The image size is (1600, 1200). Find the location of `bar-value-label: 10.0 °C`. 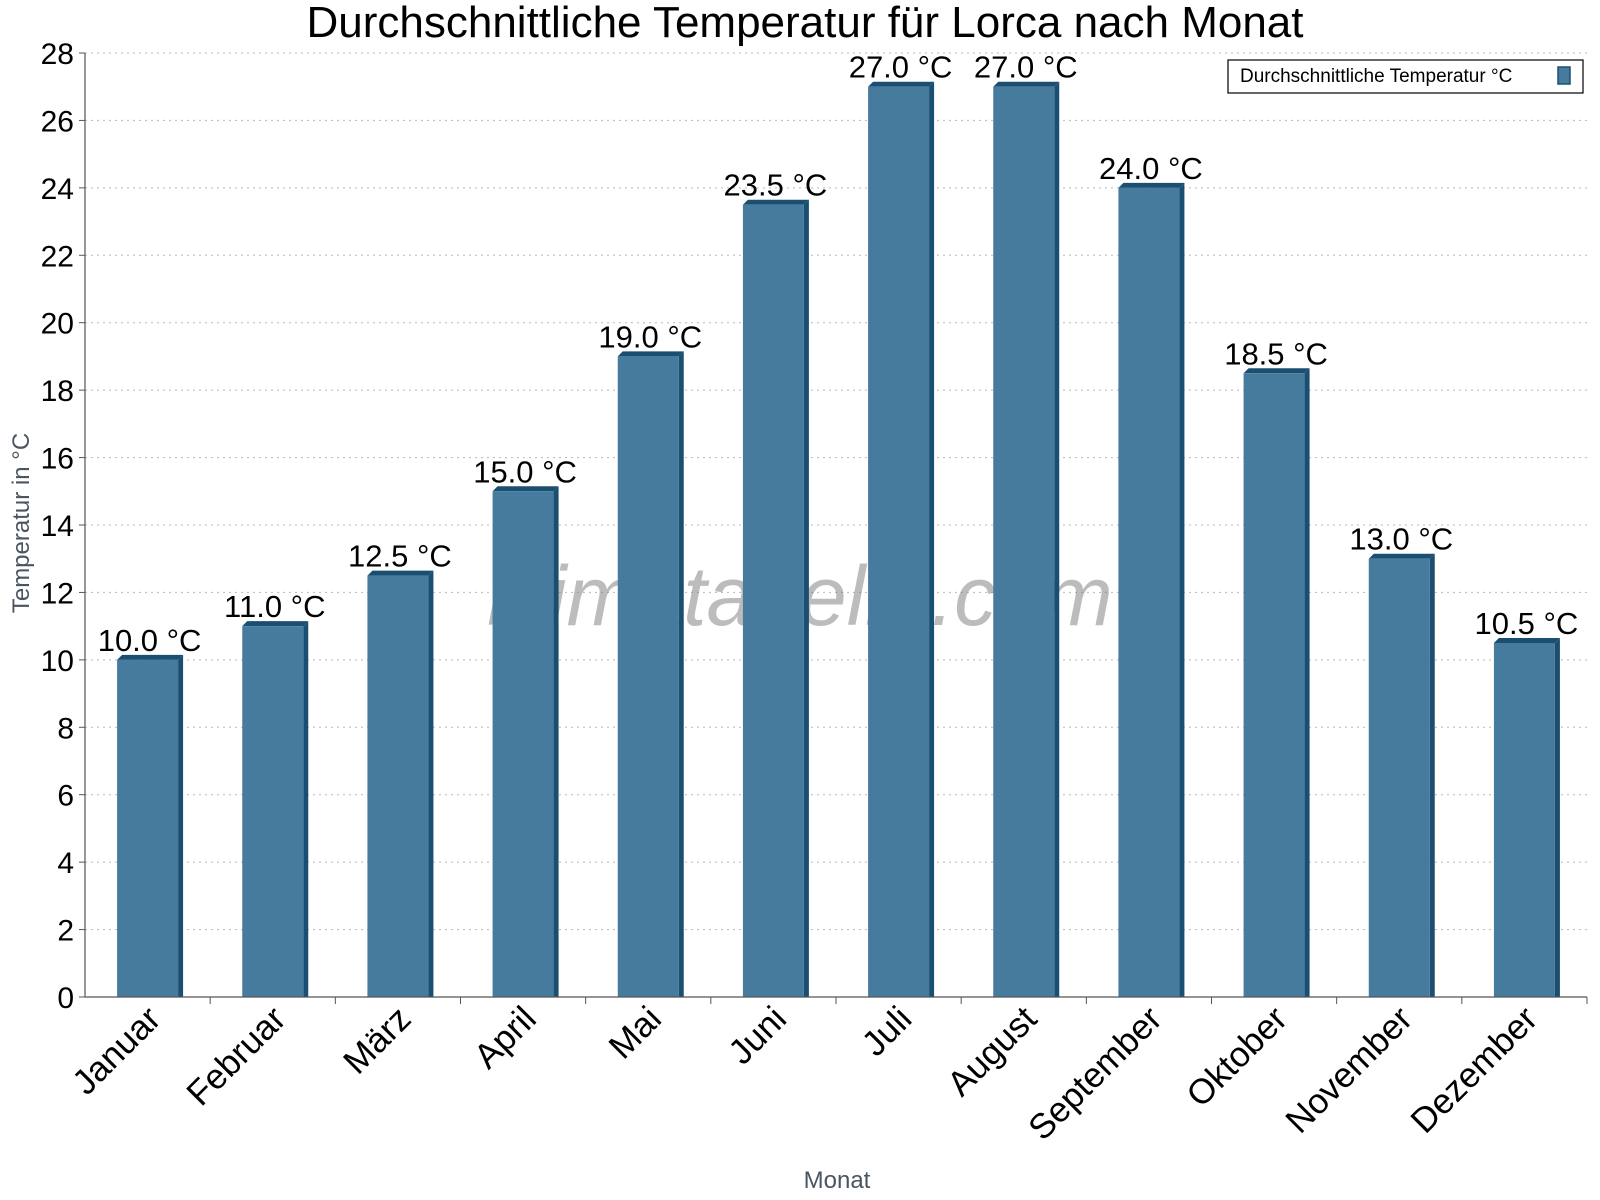

bar-value-label: 10.0 °C is located at coordinates (150, 640).